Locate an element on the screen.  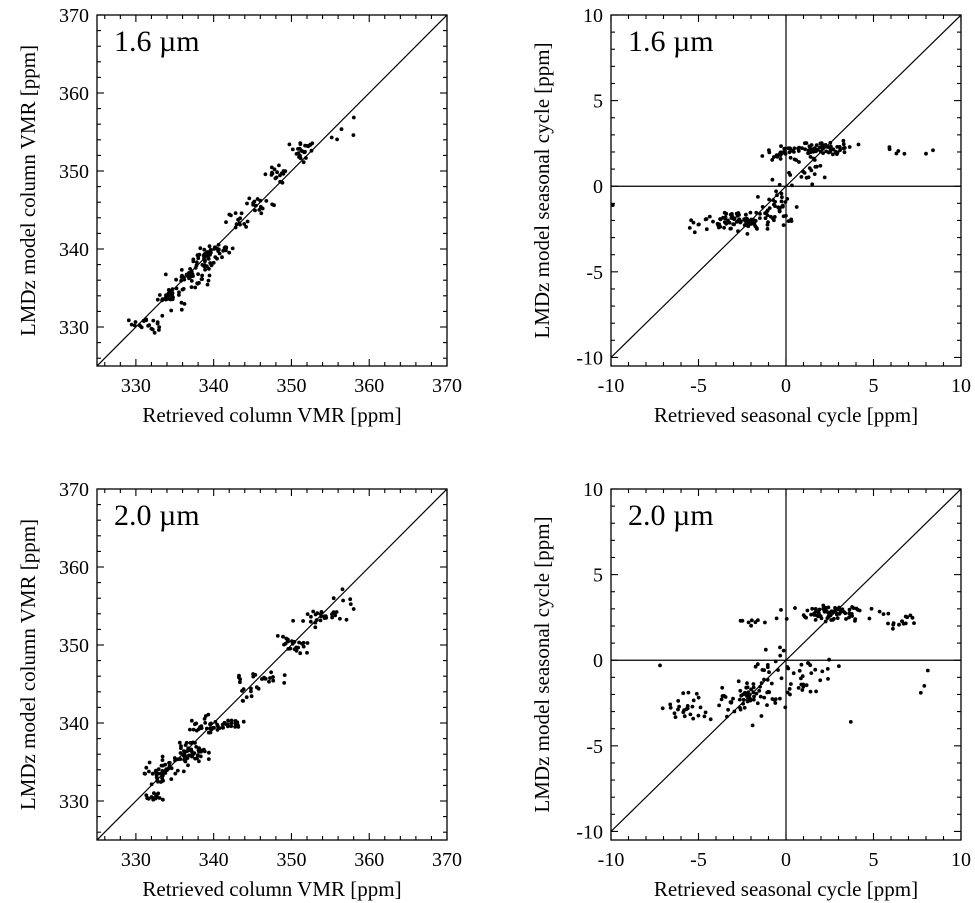
x-tick-label: 360 is located at coordinates (369, 386).